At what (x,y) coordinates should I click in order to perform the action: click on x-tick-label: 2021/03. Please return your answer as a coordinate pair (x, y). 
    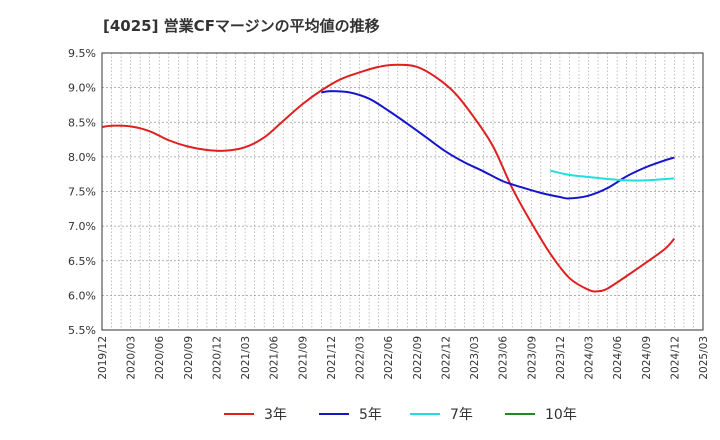
    Looking at the image, I should click on (246, 358).